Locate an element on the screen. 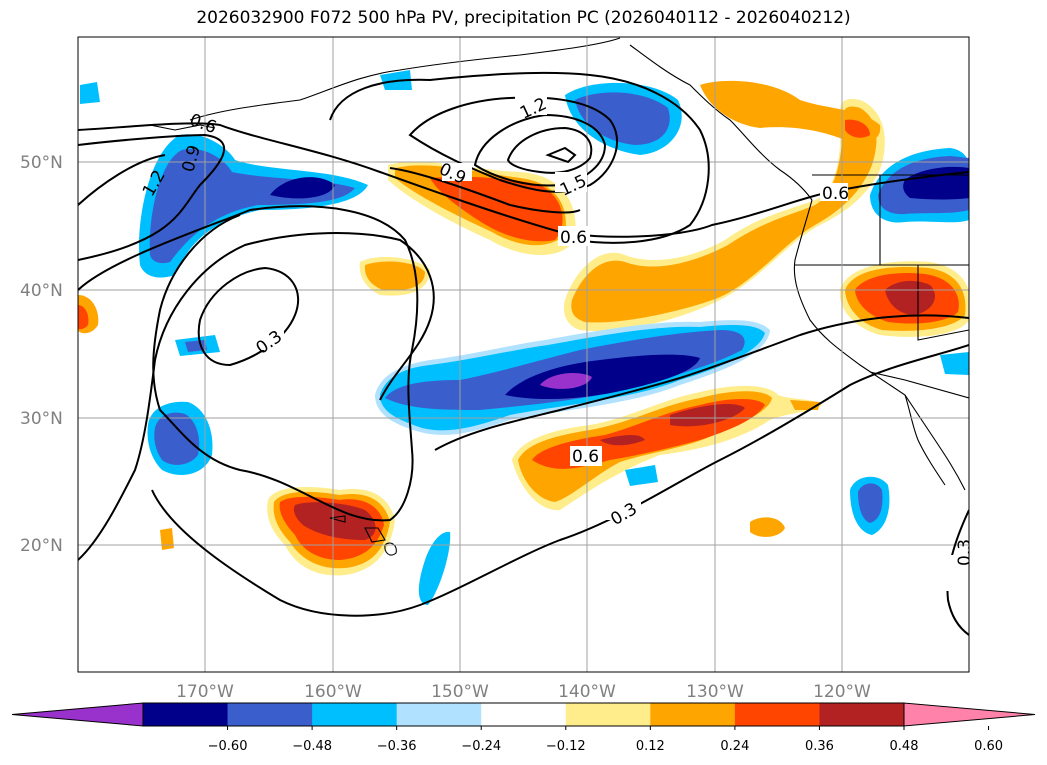 The width and height of the screenshot is (1047, 765). lat-label-40n: 40°N is located at coordinates (41, 291).